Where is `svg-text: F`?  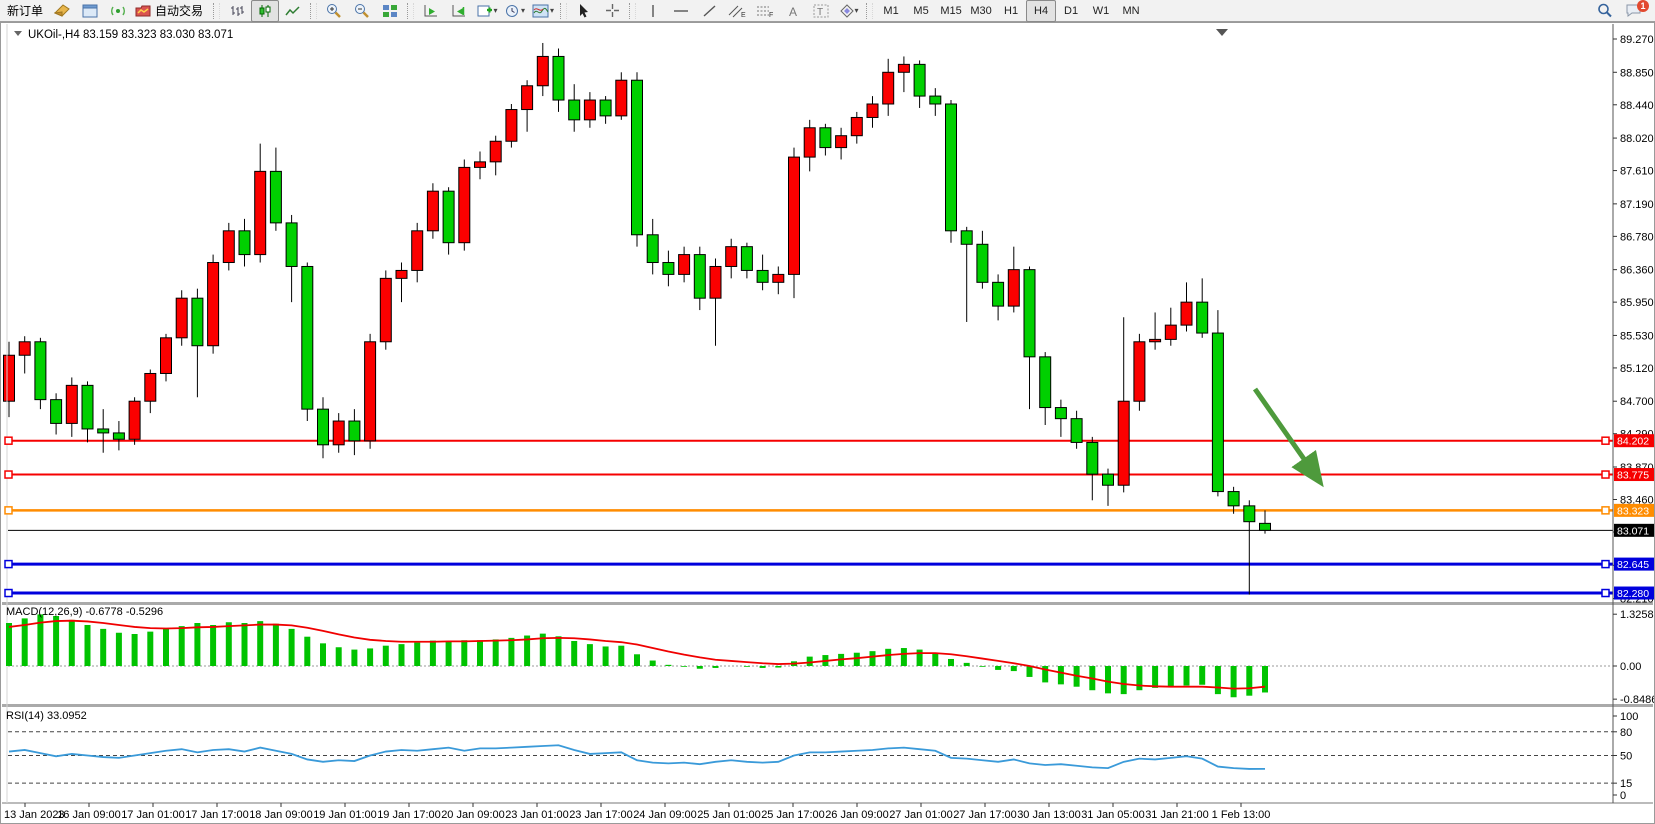
svg-text: F is located at coordinates (771, 15).